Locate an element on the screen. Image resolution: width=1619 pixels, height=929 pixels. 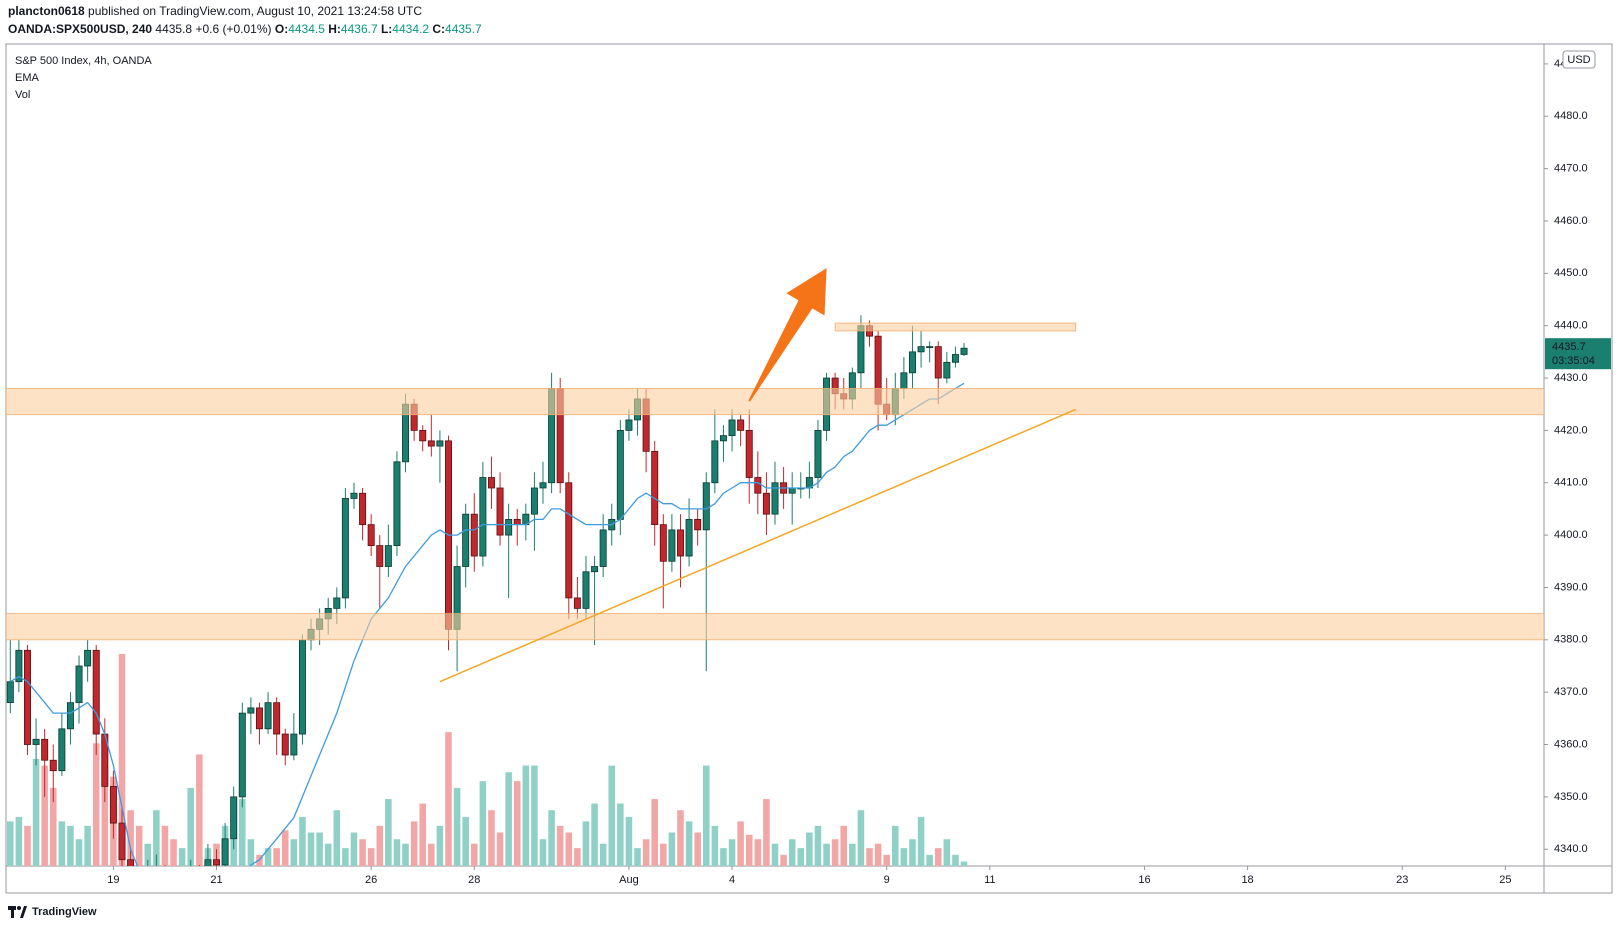
legend-ema: EMA is located at coordinates (27, 78).